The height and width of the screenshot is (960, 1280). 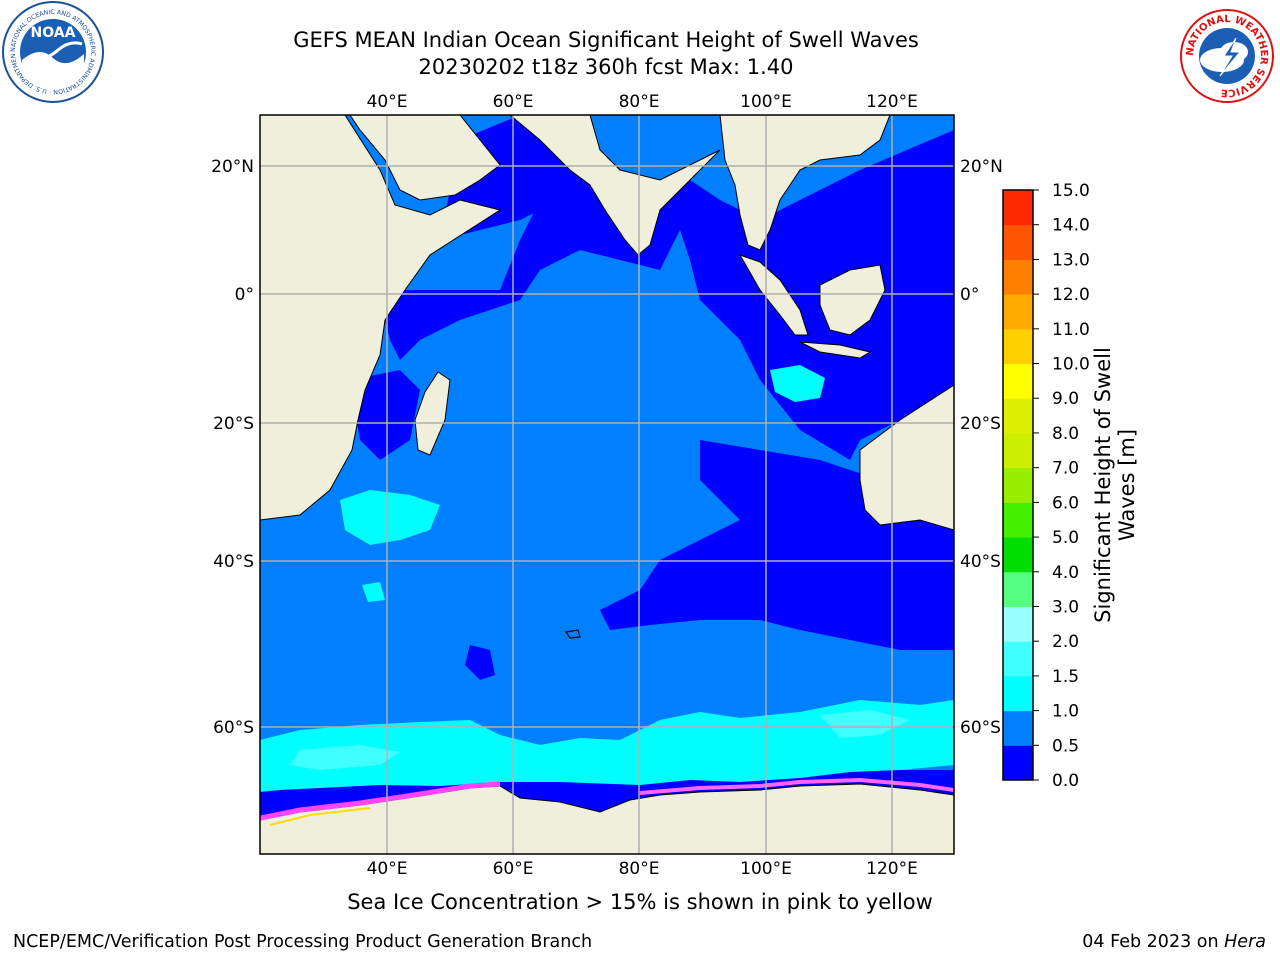 I want to click on lon-label-top: 60°E, so click(x=513, y=102).